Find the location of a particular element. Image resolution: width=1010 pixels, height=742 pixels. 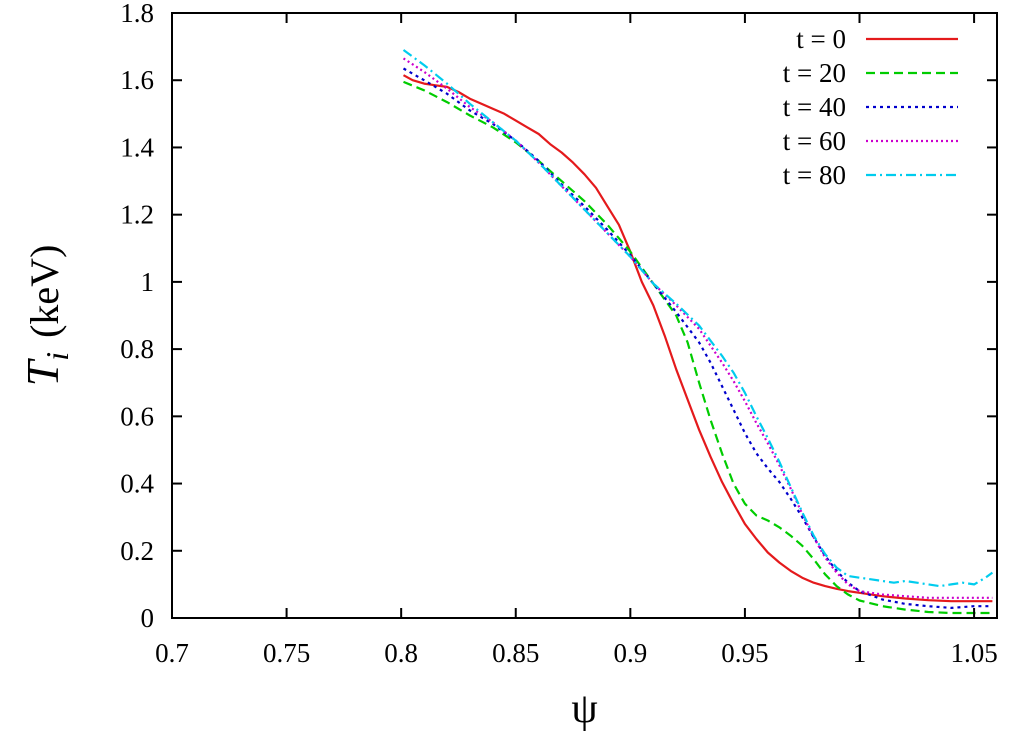

y-axis-title: Ti (keV) is located at coordinates (46, 316).